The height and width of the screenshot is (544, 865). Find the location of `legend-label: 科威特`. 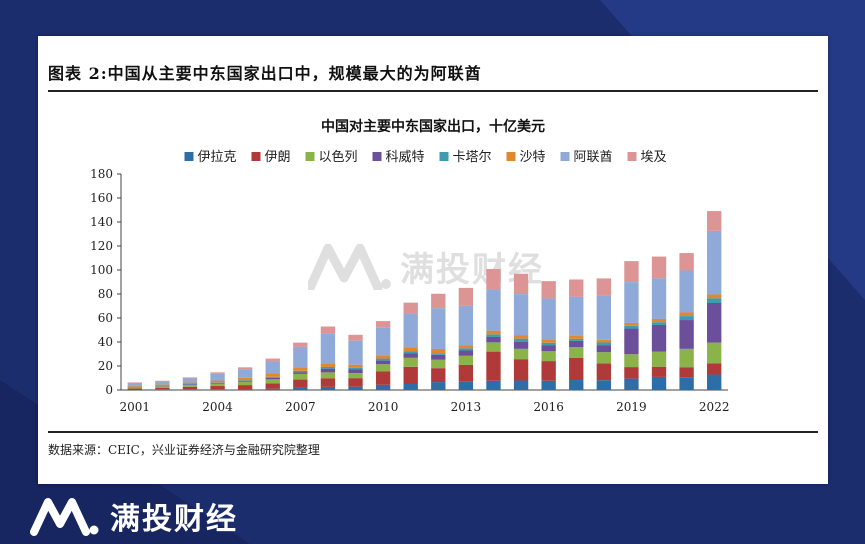

legend-label: 科威特 is located at coordinates (405, 157).